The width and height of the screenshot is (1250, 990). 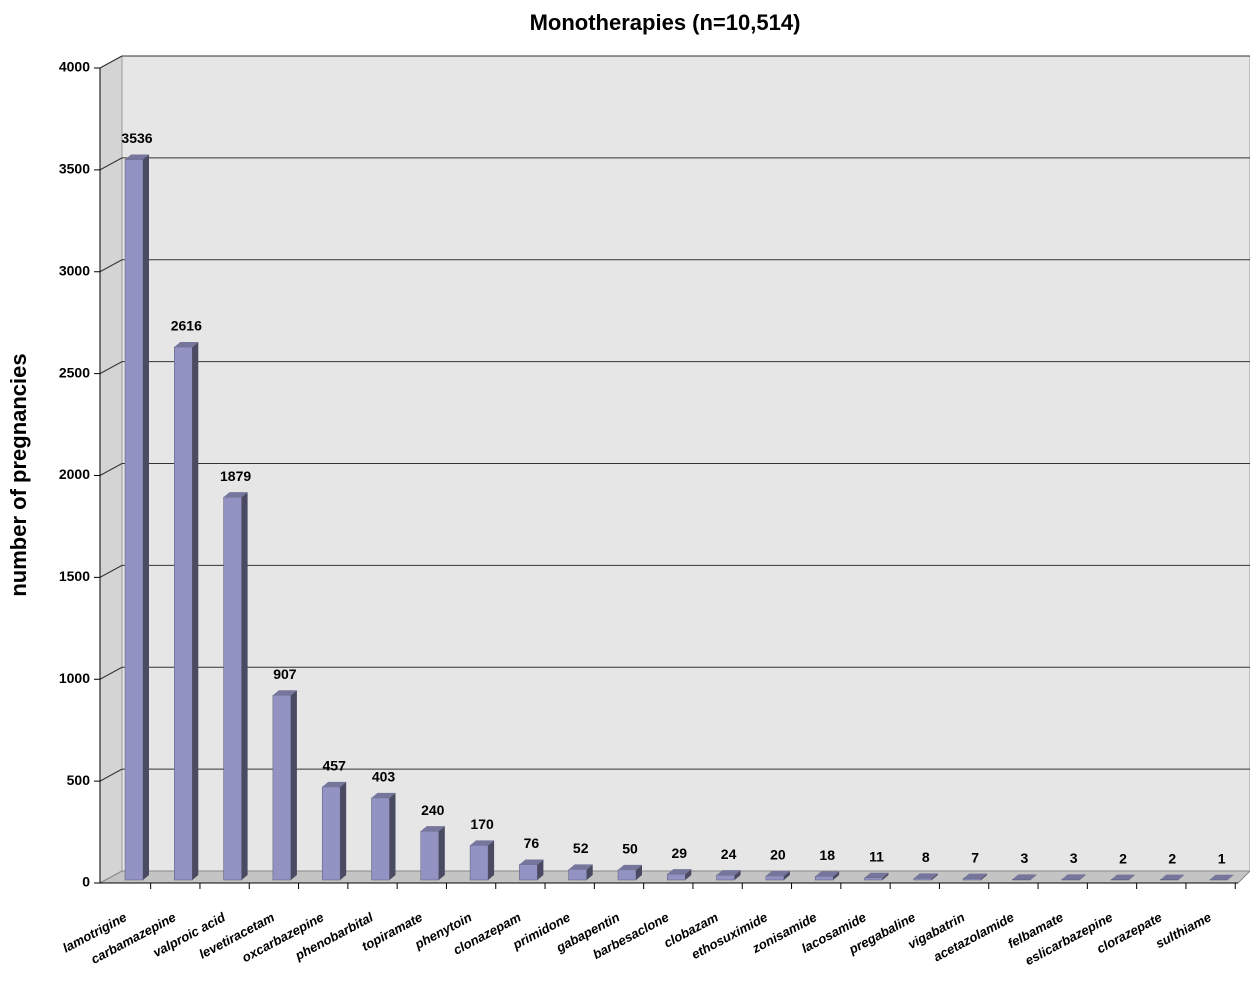 I want to click on value-label: 76, so click(x=532, y=843).